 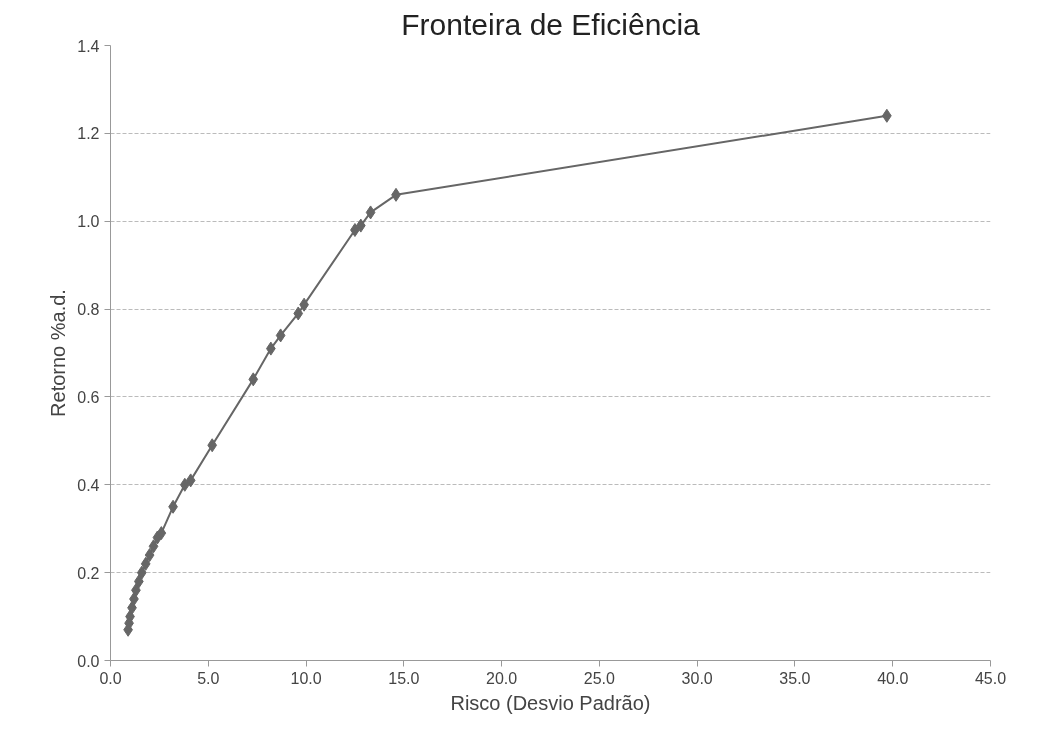 What do you see at coordinates (88, 134) in the screenshot?
I see `y-tick-label: 1.2` at bounding box center [88, 134].